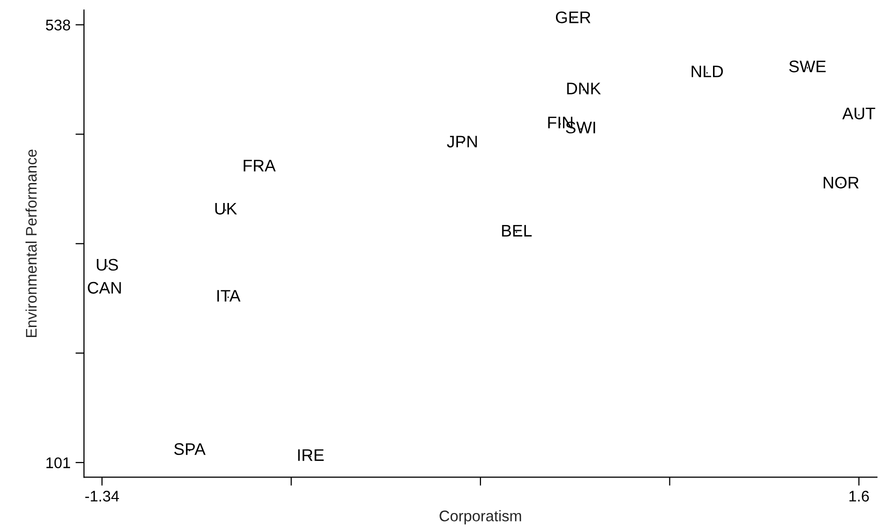 This screenshot has width=884, height=529. What do you see at coordinates (104, 288) in the screenshot?
I see `data-label: CAN` at bounding box center [104, 288].